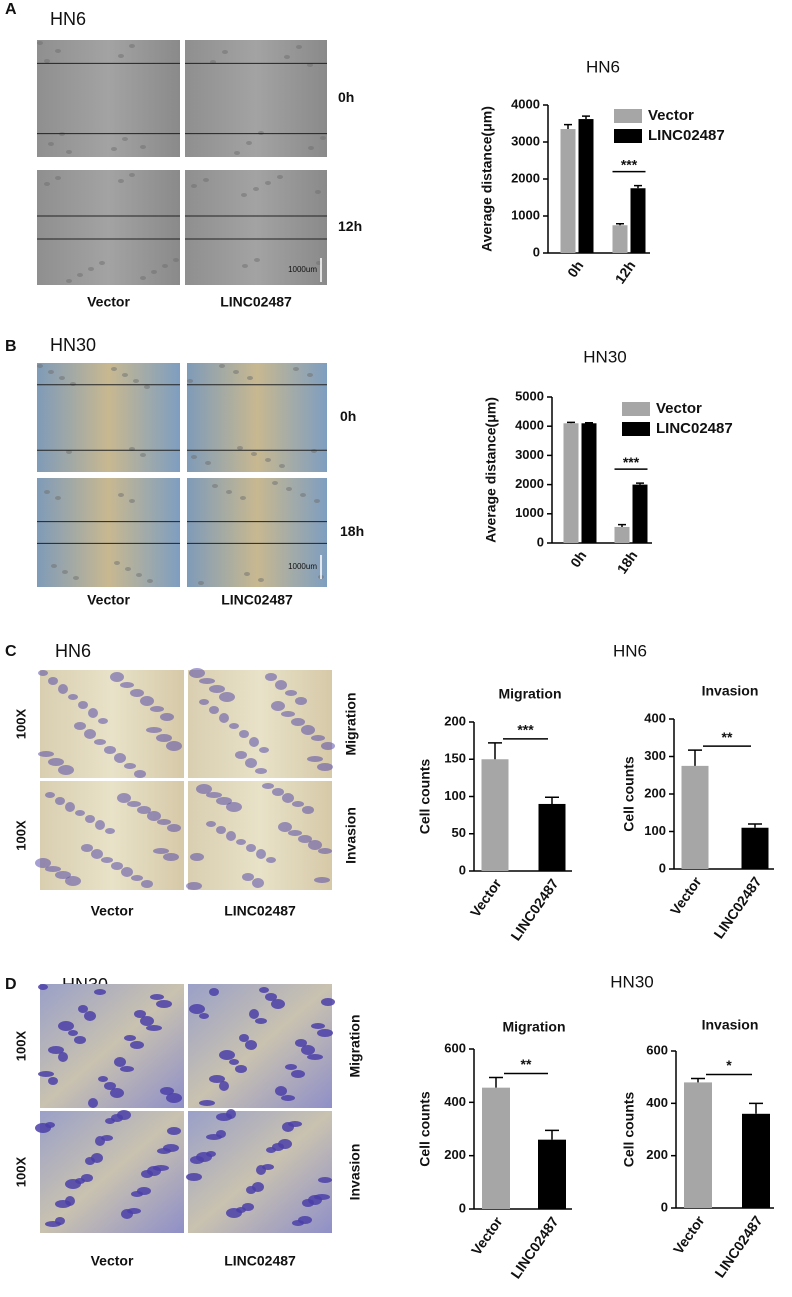 The height and width of the screenshot is (1297, 792). What do you see at coordinates (727, 737) in the screenshot?
I see `significance: **` at bounding box center [727, 737].